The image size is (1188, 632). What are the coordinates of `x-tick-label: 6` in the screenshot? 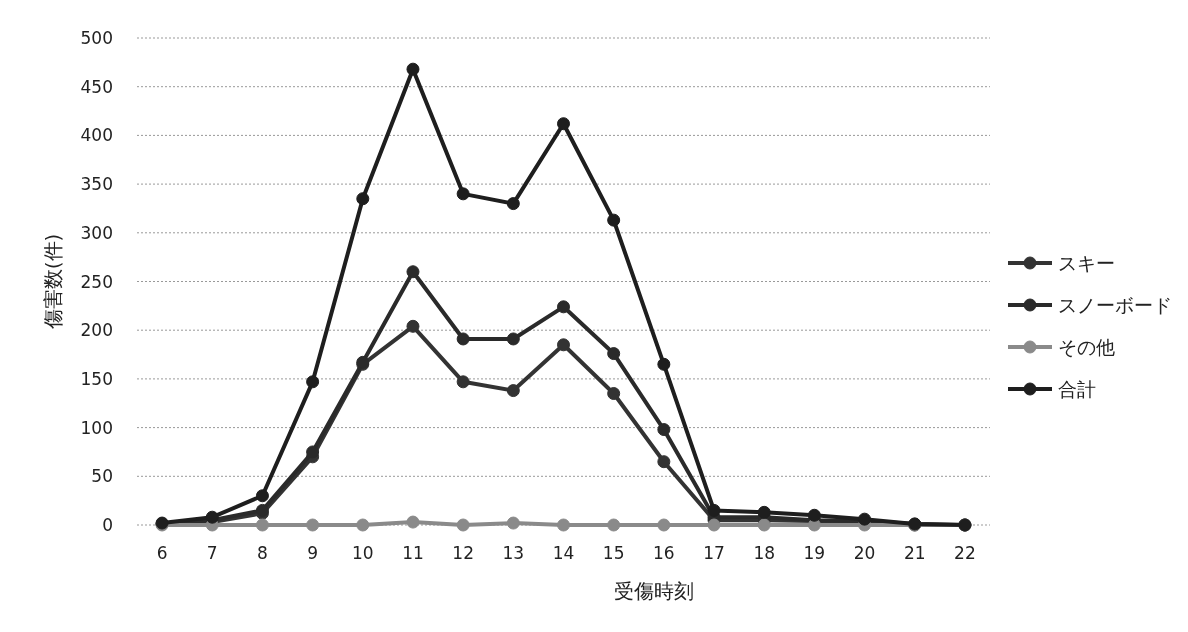 It's located at (162, 553).